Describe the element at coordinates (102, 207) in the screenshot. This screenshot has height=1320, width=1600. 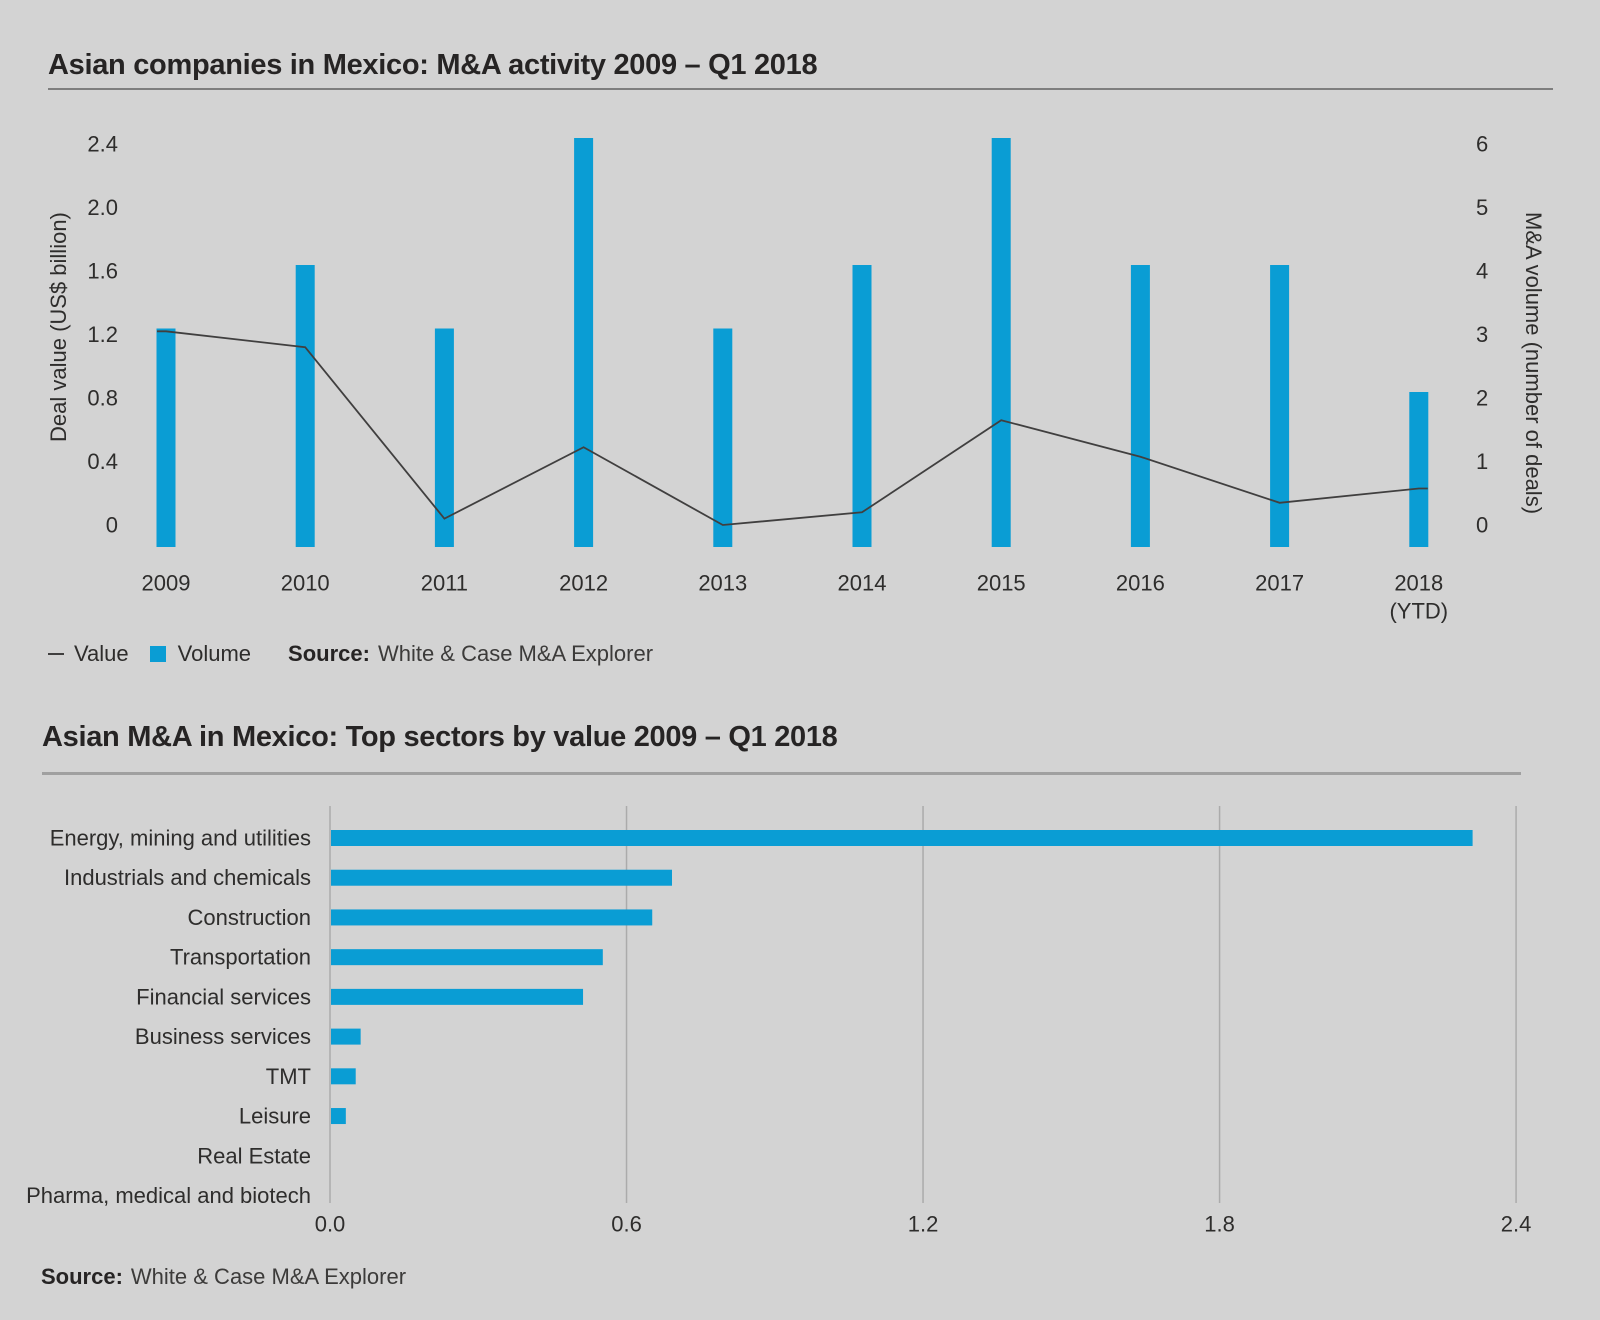
I see `left-axis-tick-2.0: 2.0` at that location.